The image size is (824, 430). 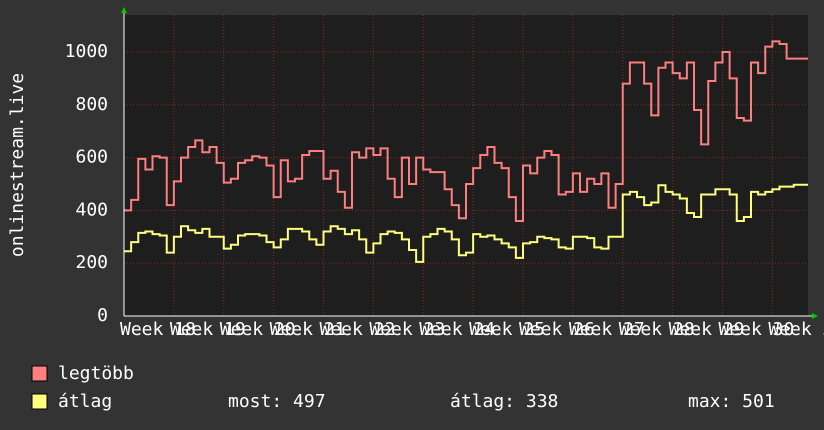 What do you see at coordinates (504, 401) in the screenshot?
I see `stat-label: átlag: 338` at bounding box center [504, 401].